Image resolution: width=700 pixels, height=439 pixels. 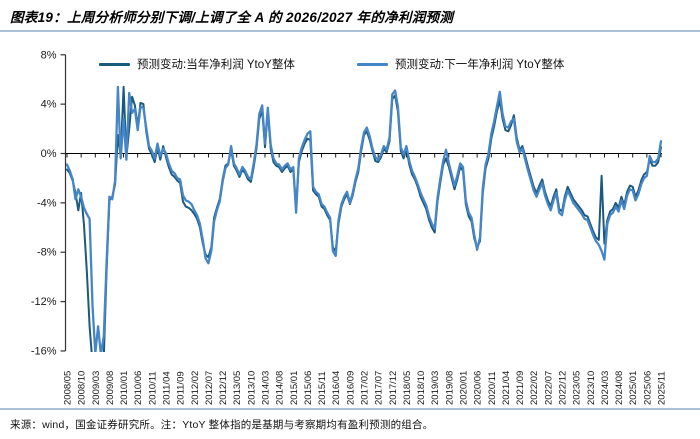 I want to click on x-axis-tick-label: 2010/01, so click(x=124, y=388).